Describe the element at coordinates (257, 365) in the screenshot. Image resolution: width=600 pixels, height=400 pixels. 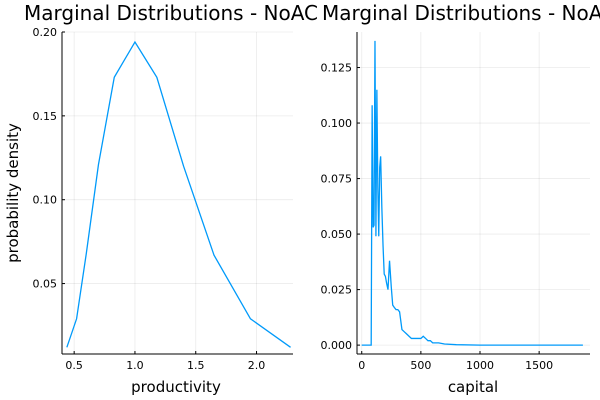
I see `x-tick-label: 2.0` at that location.